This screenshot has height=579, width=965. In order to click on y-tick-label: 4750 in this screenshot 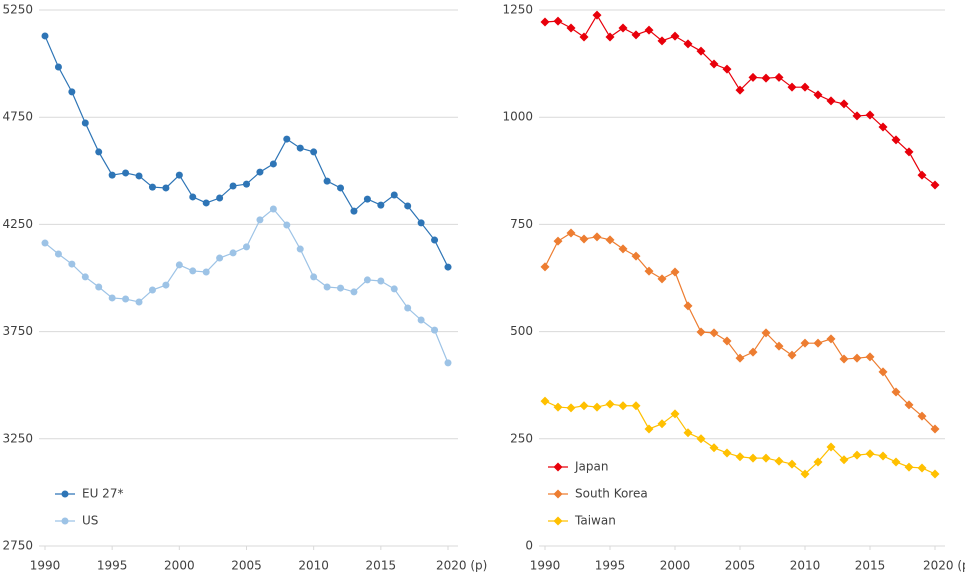, I will do `click(17, 117)`.